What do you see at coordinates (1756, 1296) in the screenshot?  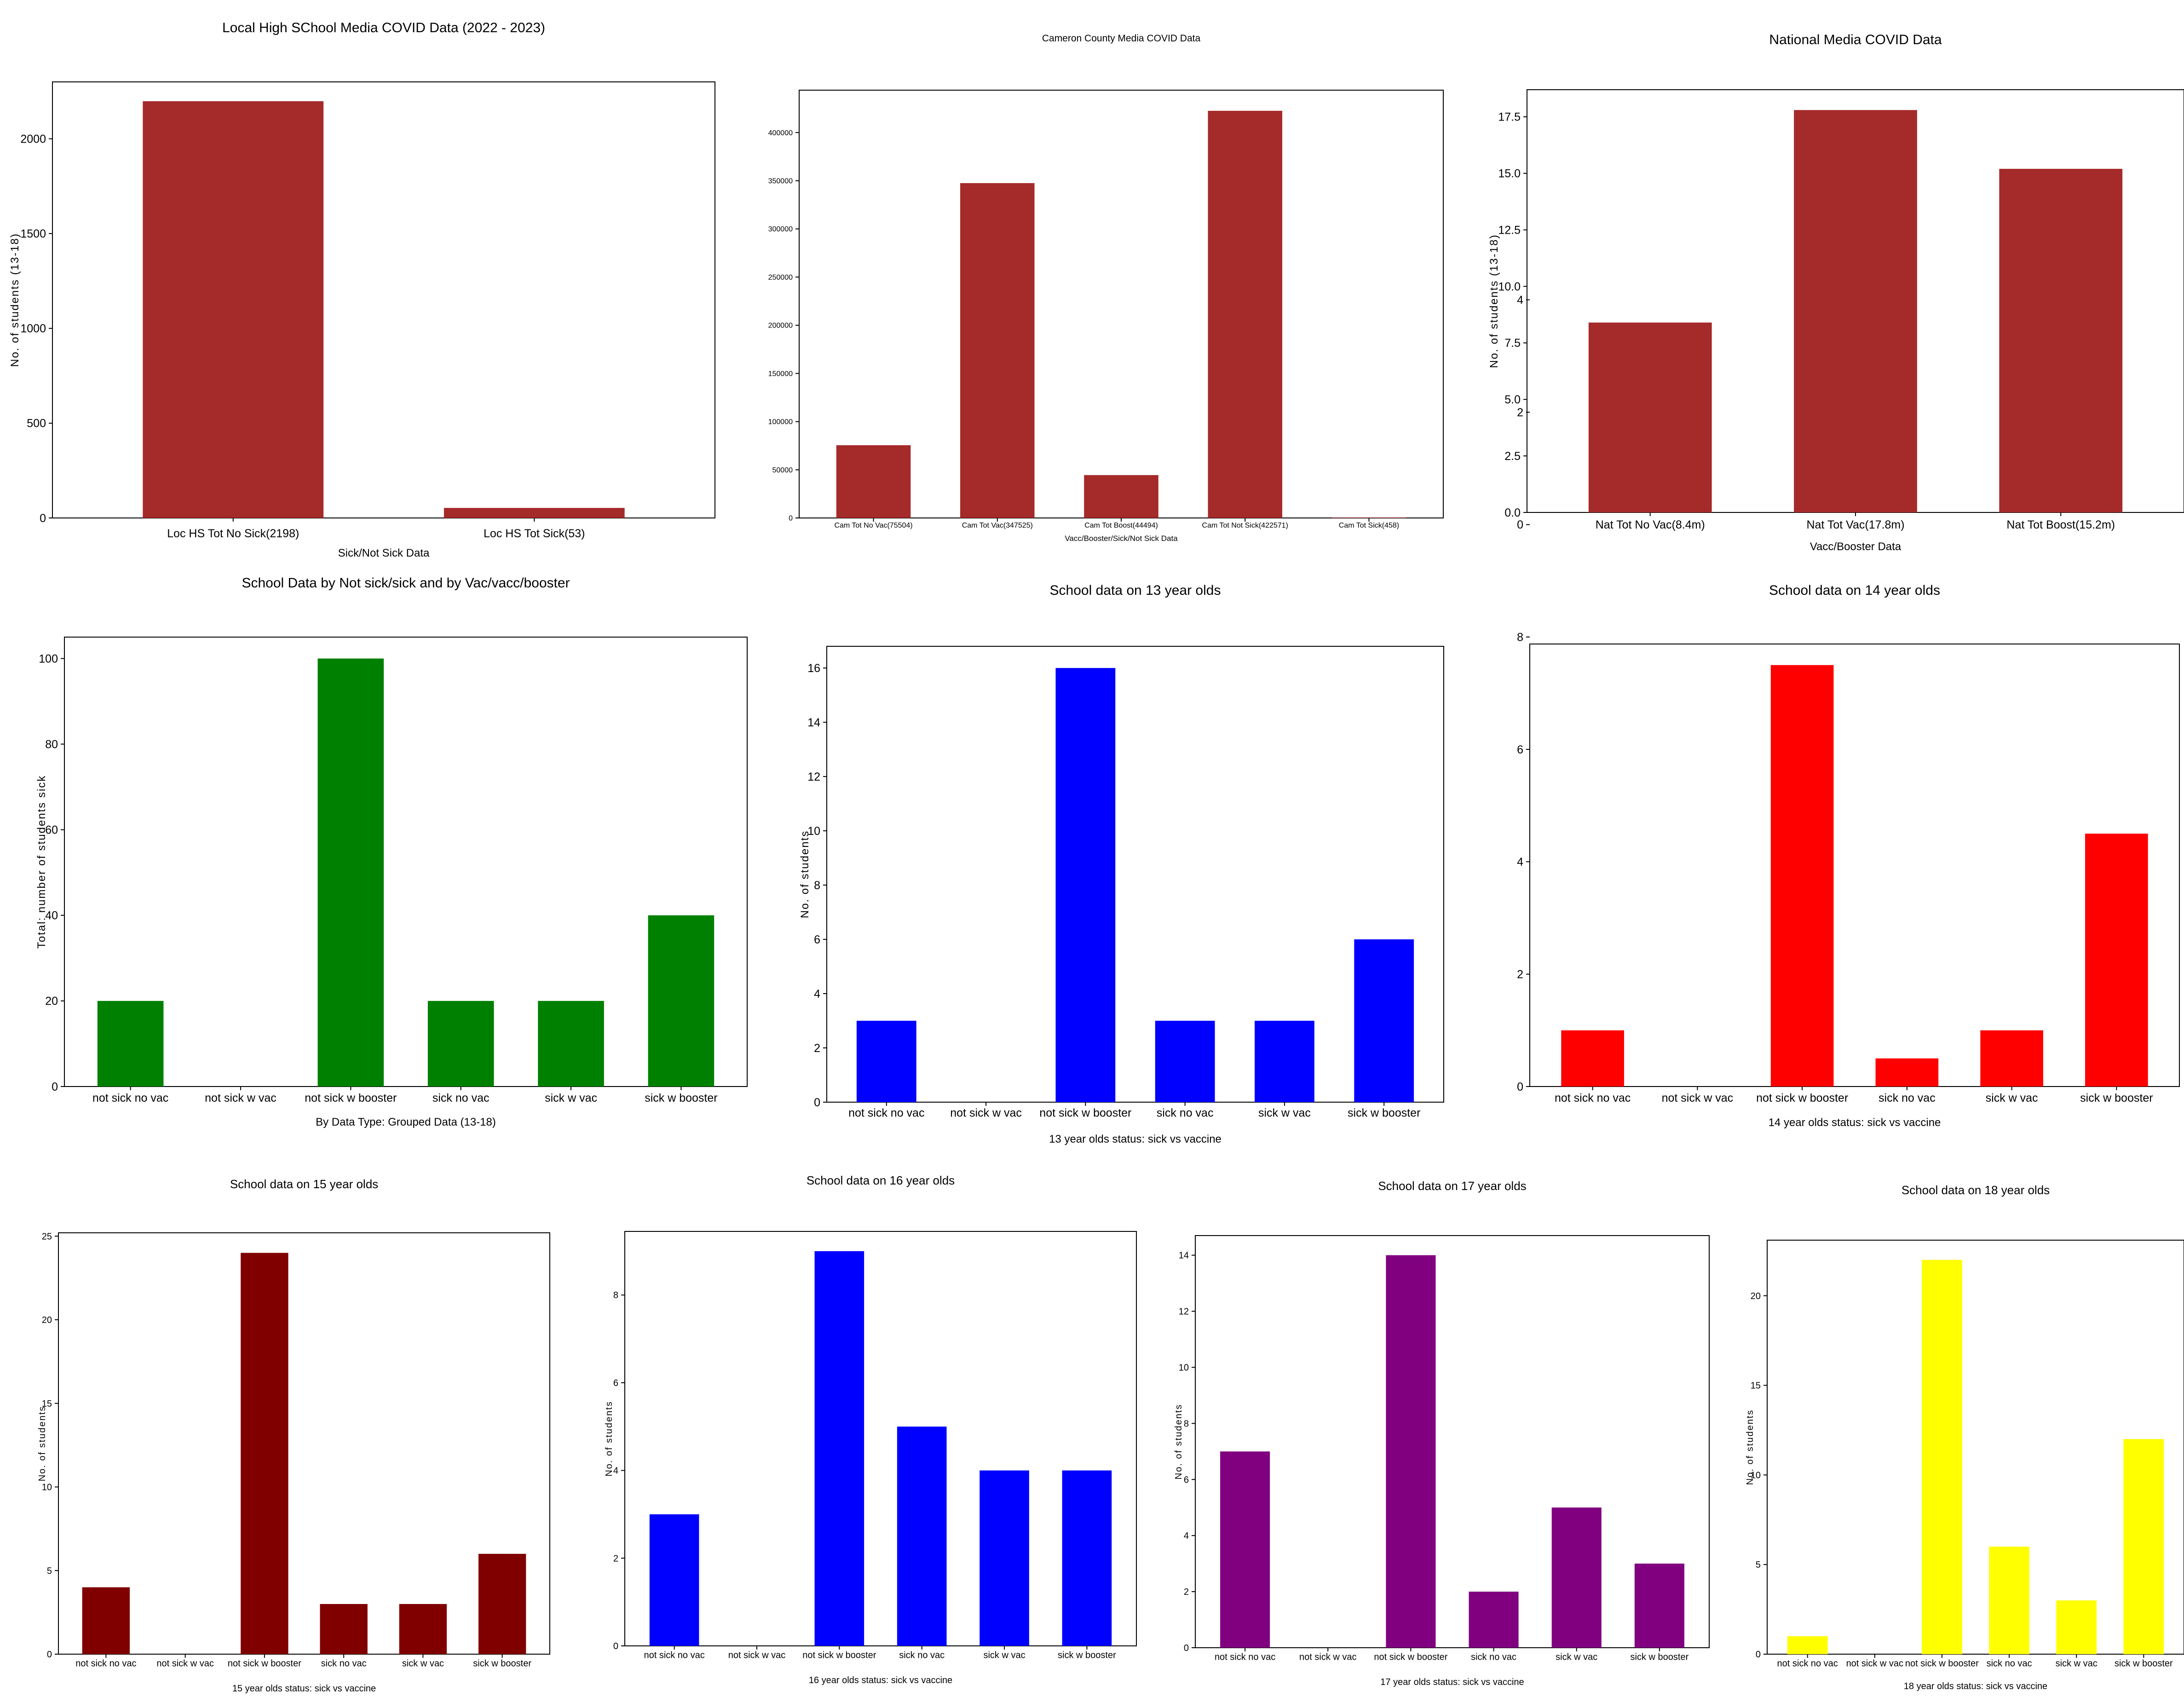 I see `y-tick-label: 20` at bounding box center [1756, 1296].